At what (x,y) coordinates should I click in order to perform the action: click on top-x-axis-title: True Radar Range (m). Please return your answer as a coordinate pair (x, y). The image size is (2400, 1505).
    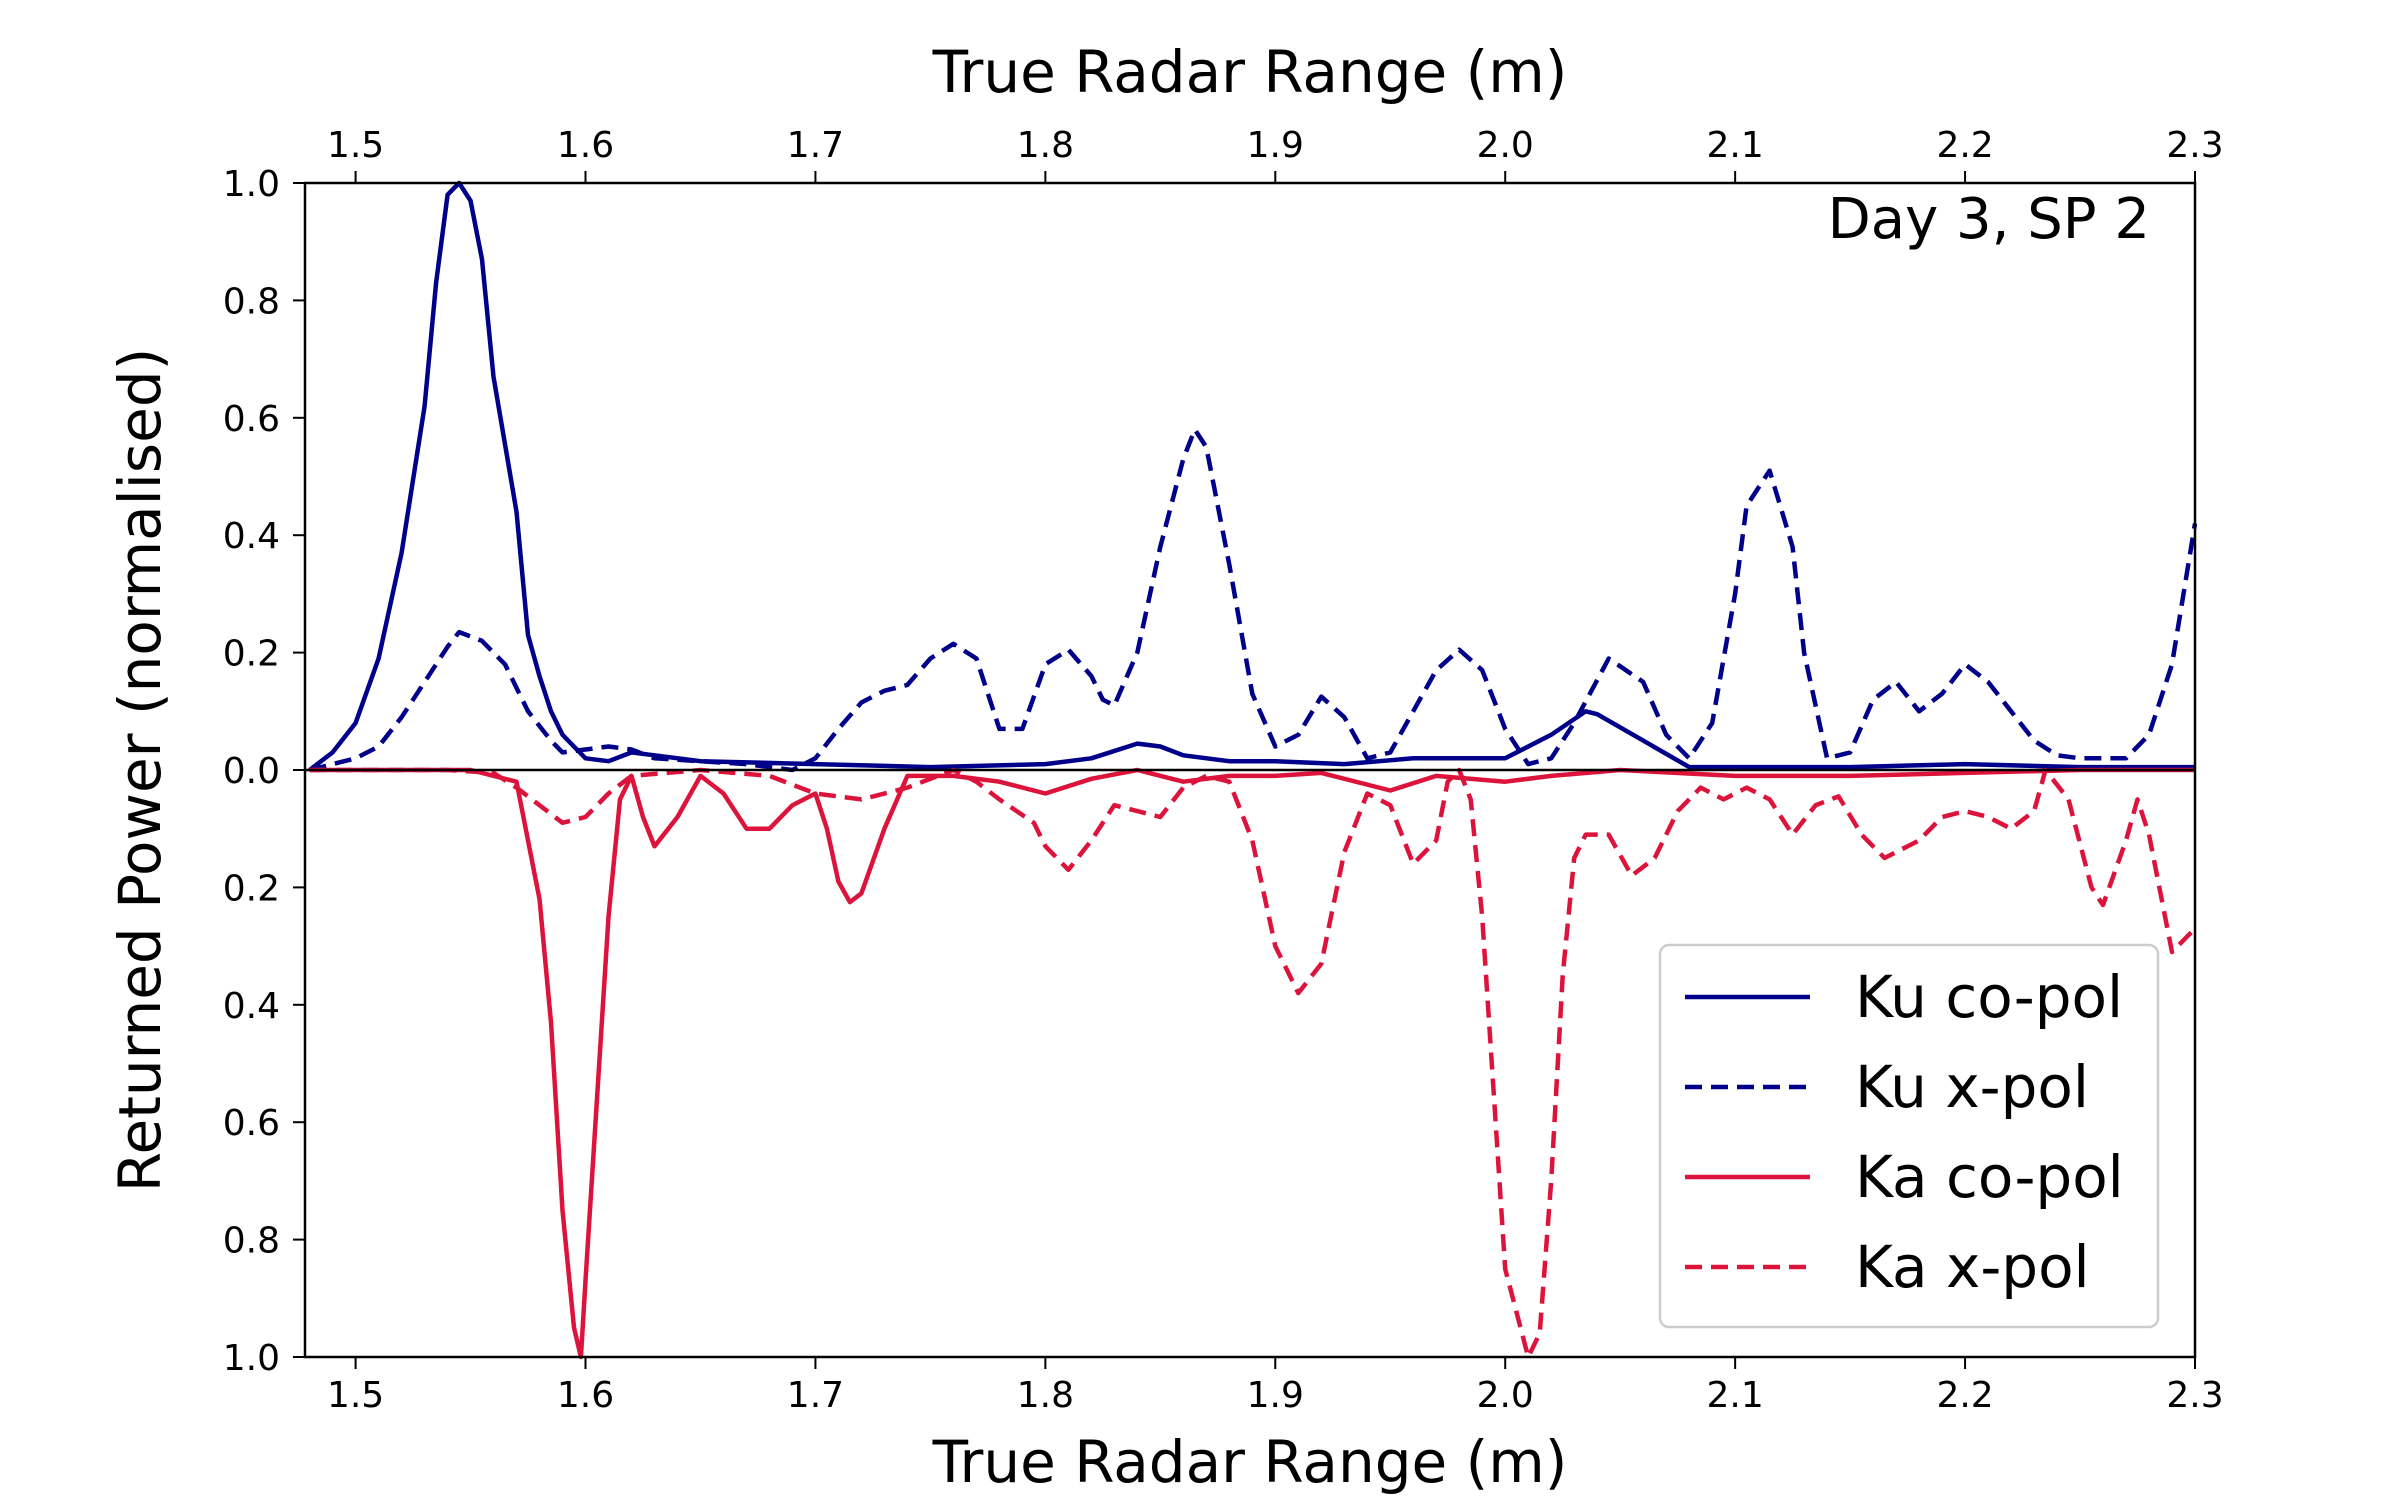
    Looking at the image, I should click on (1250, 72).